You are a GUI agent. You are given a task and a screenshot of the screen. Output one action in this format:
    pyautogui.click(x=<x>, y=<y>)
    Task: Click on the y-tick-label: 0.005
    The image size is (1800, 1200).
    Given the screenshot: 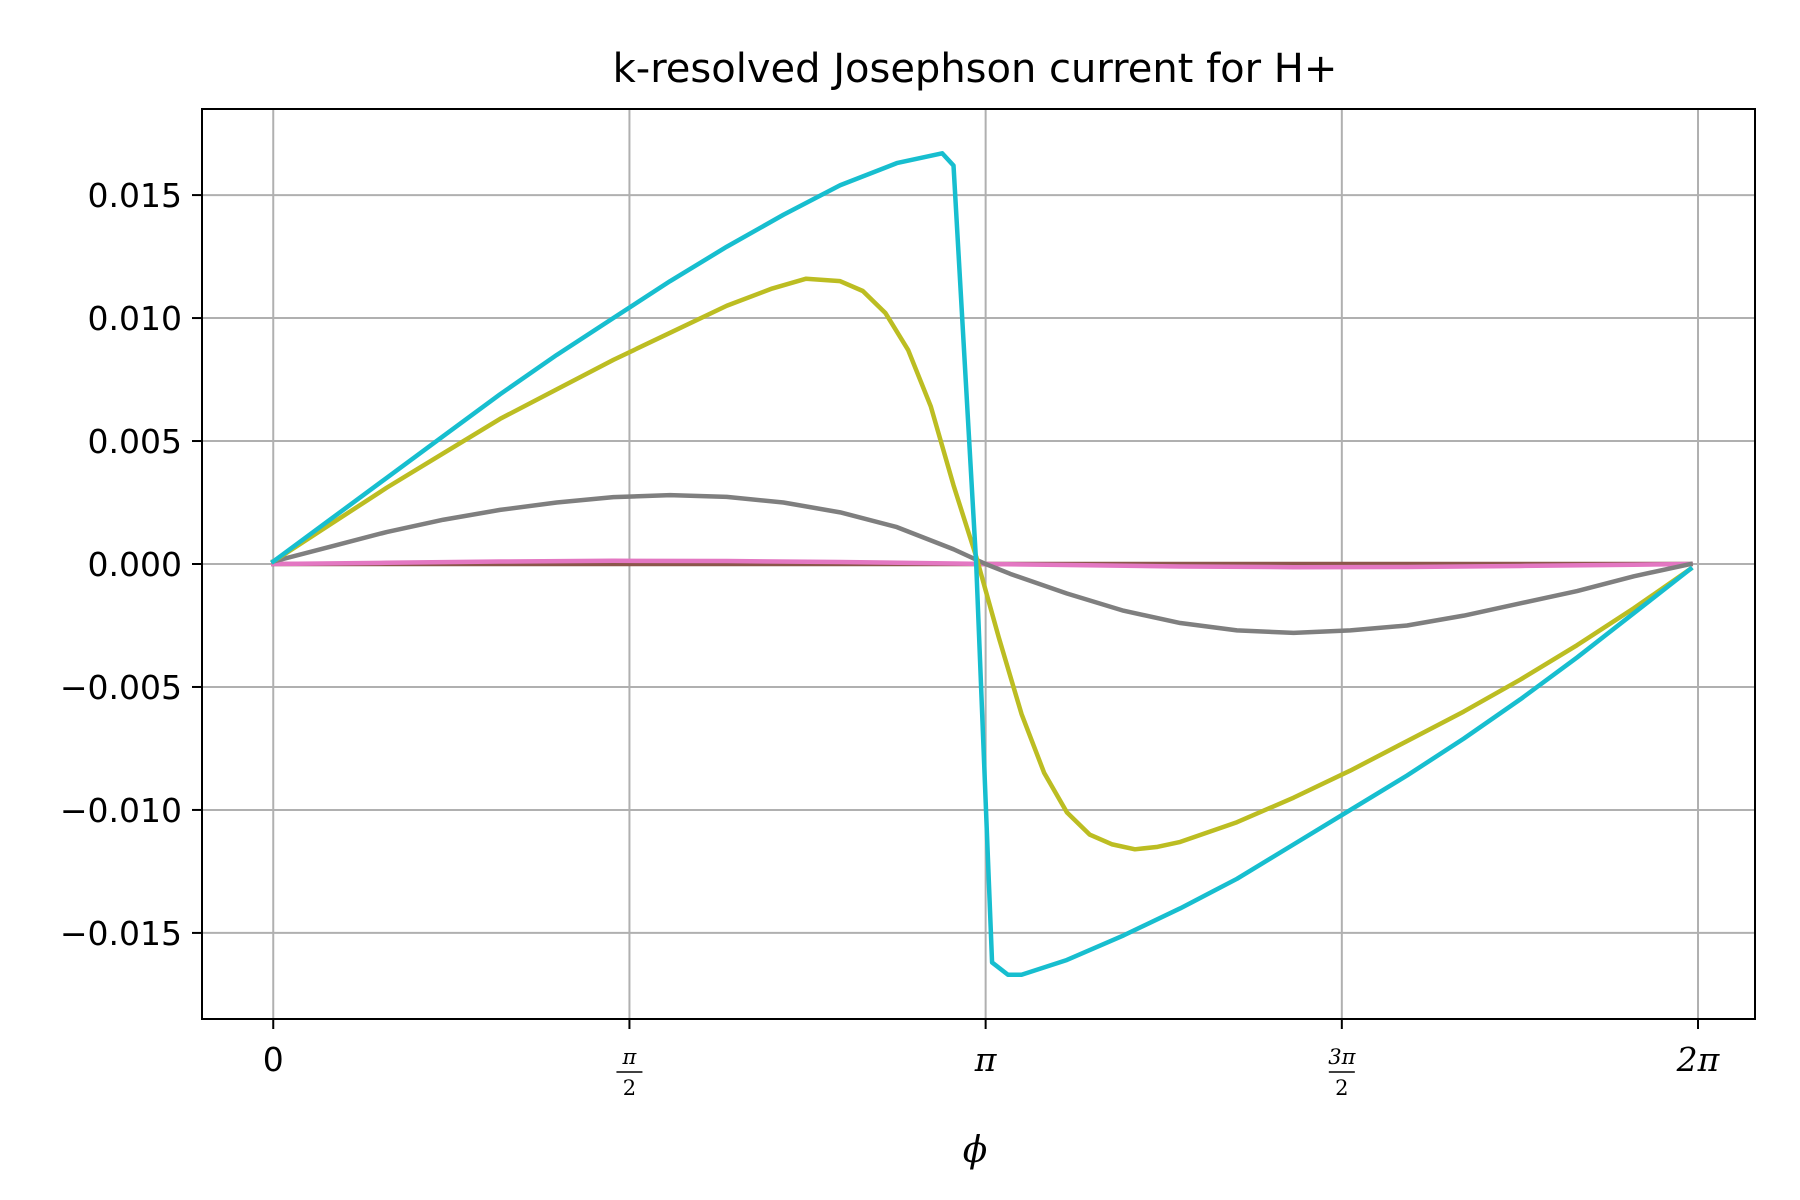 What is the action you would take?
    pyautogui.click(x=135, y=441)
    